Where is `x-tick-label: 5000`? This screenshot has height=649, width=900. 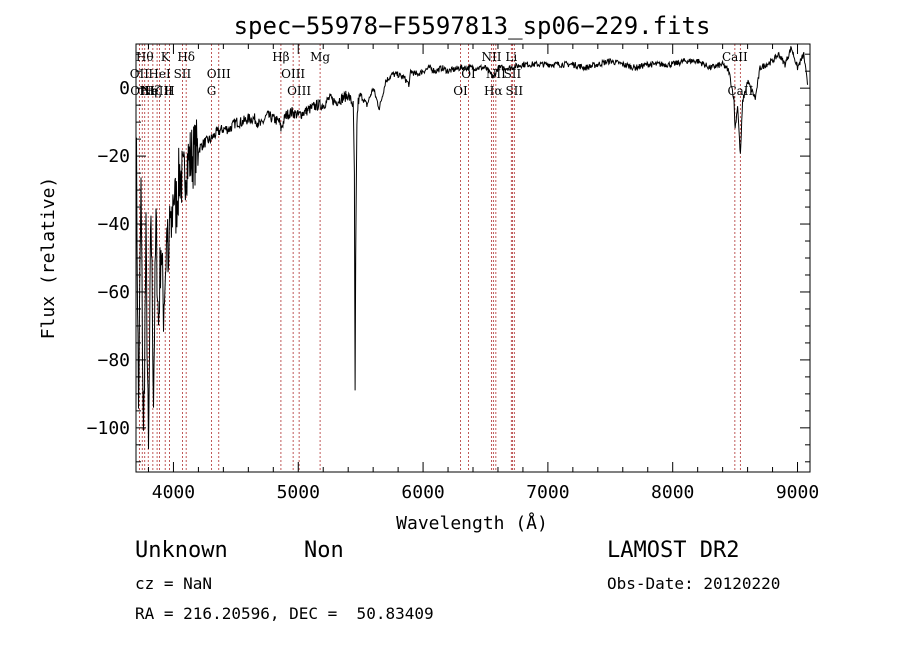
x-tick-label: 5000 is located at coordinates (298, 492).